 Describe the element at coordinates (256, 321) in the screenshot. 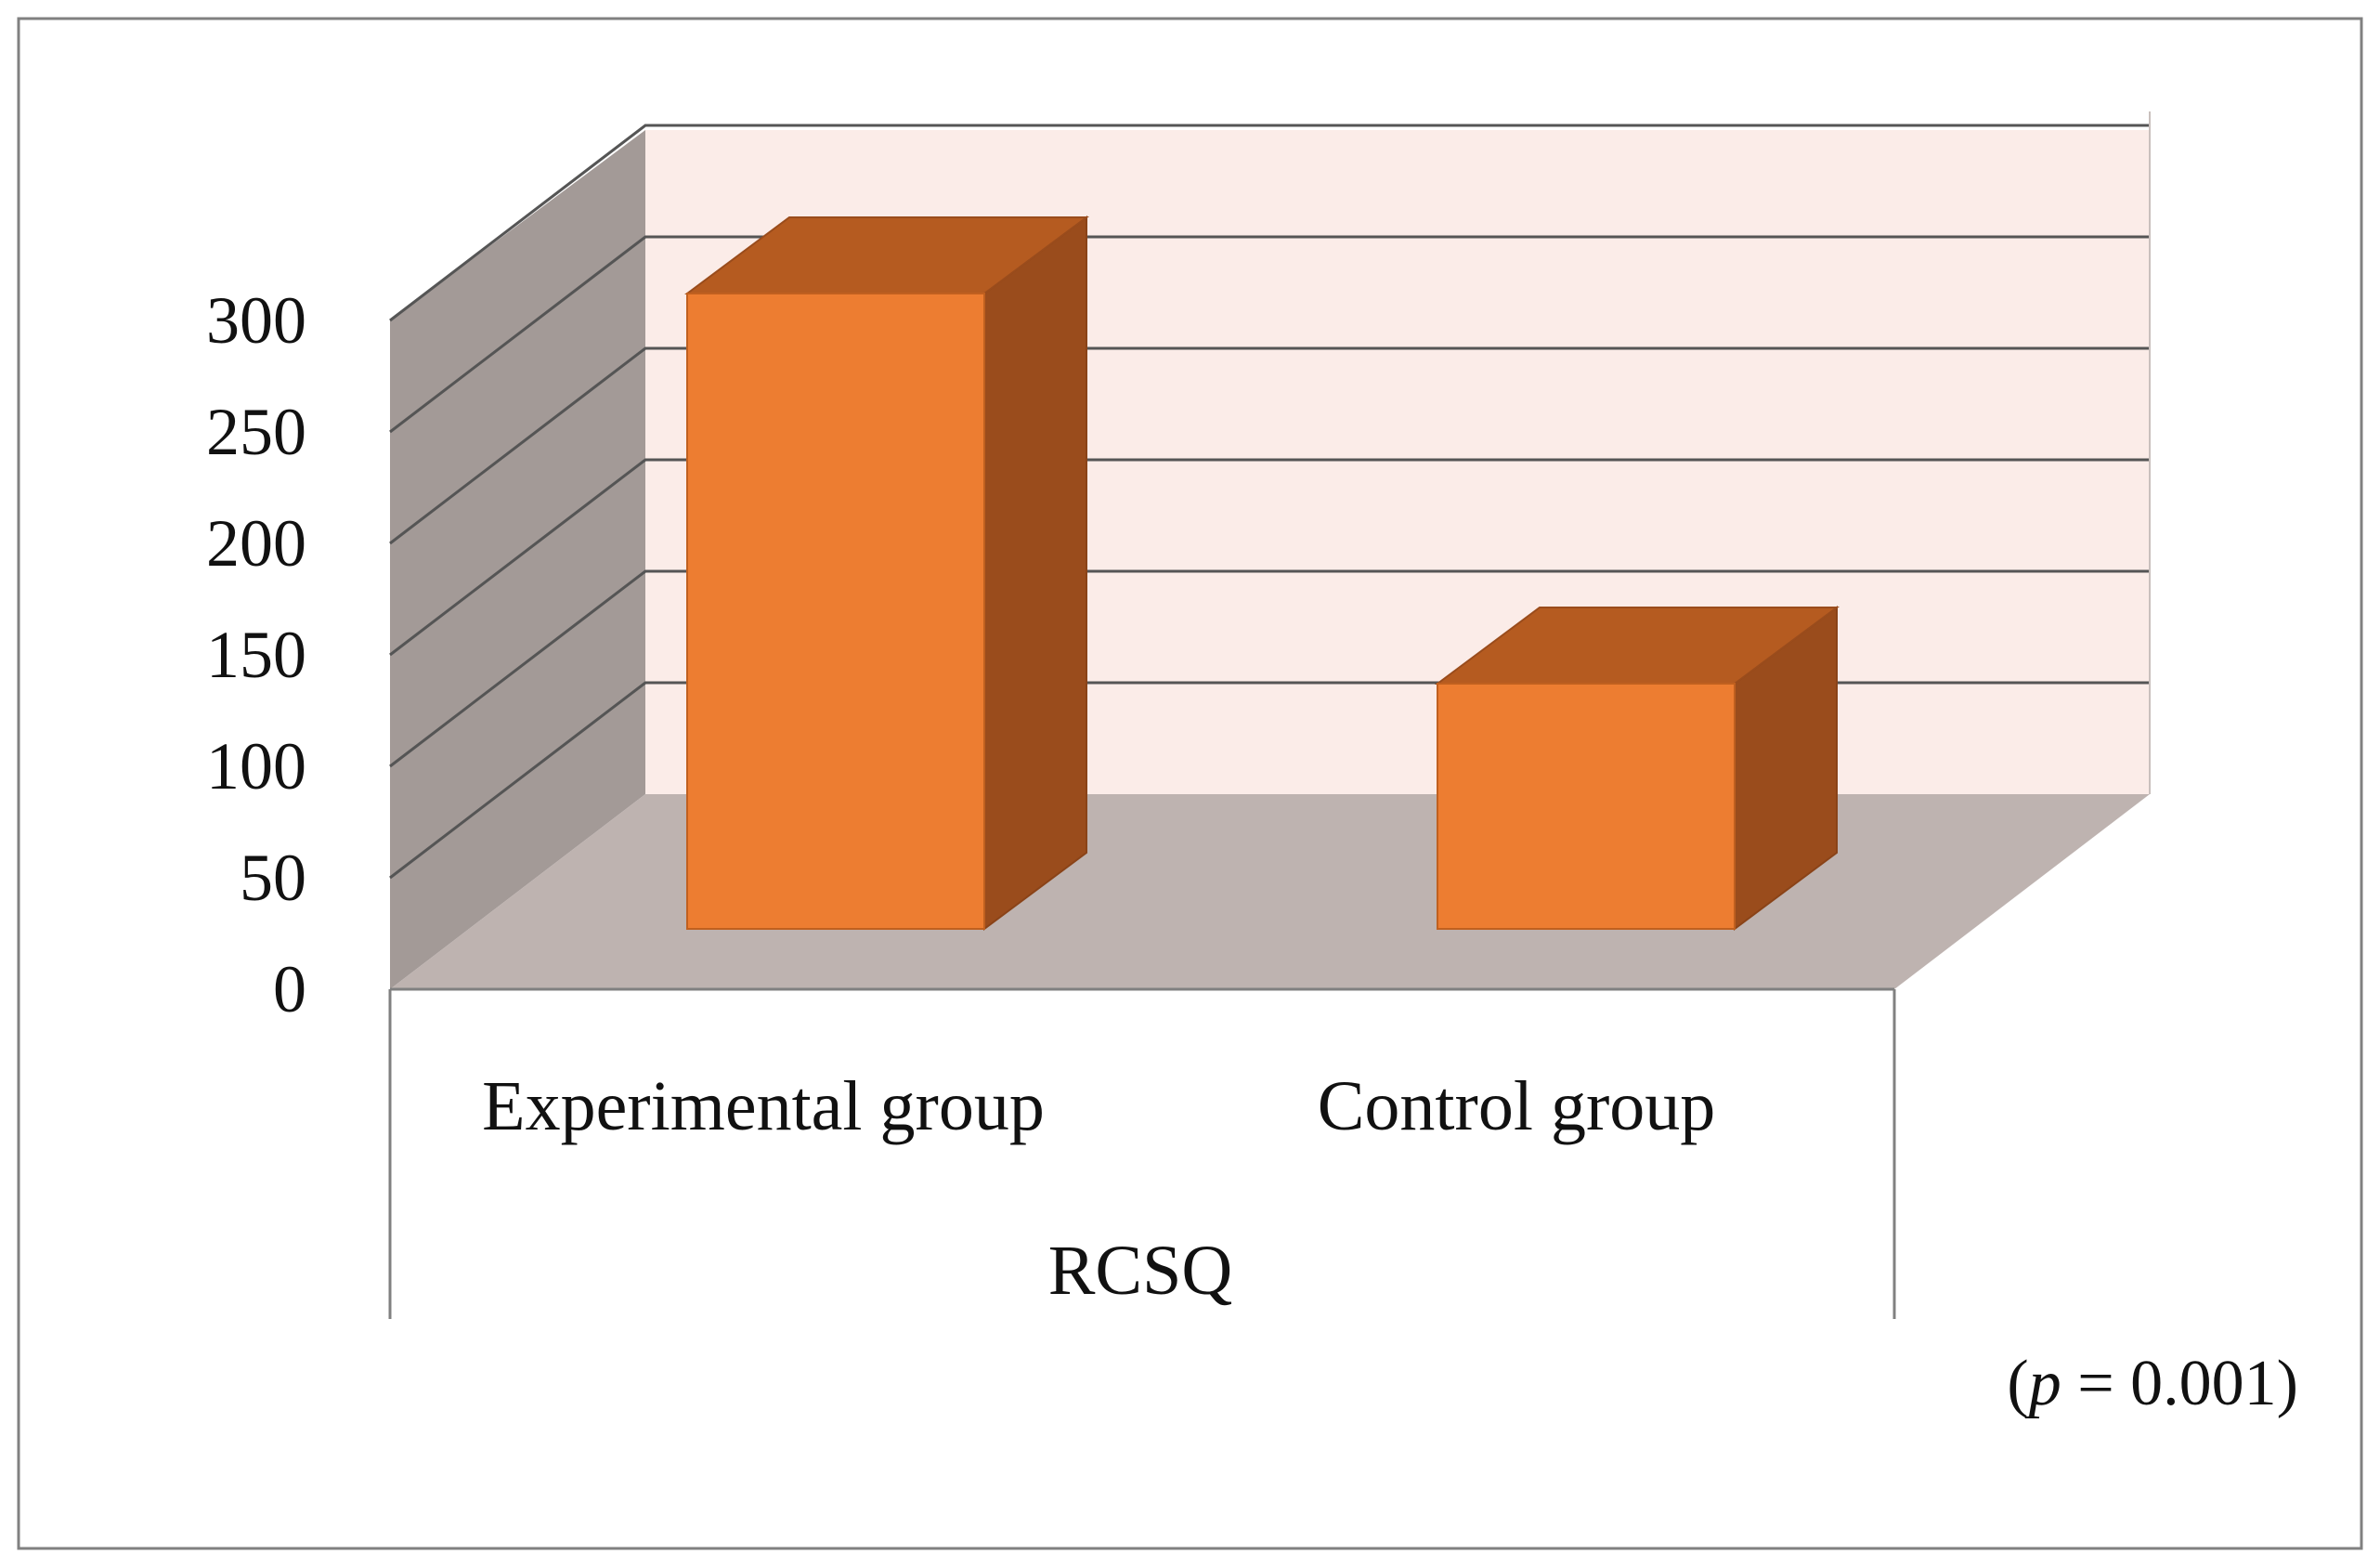

I see `y-tick-label: 300` at that location.